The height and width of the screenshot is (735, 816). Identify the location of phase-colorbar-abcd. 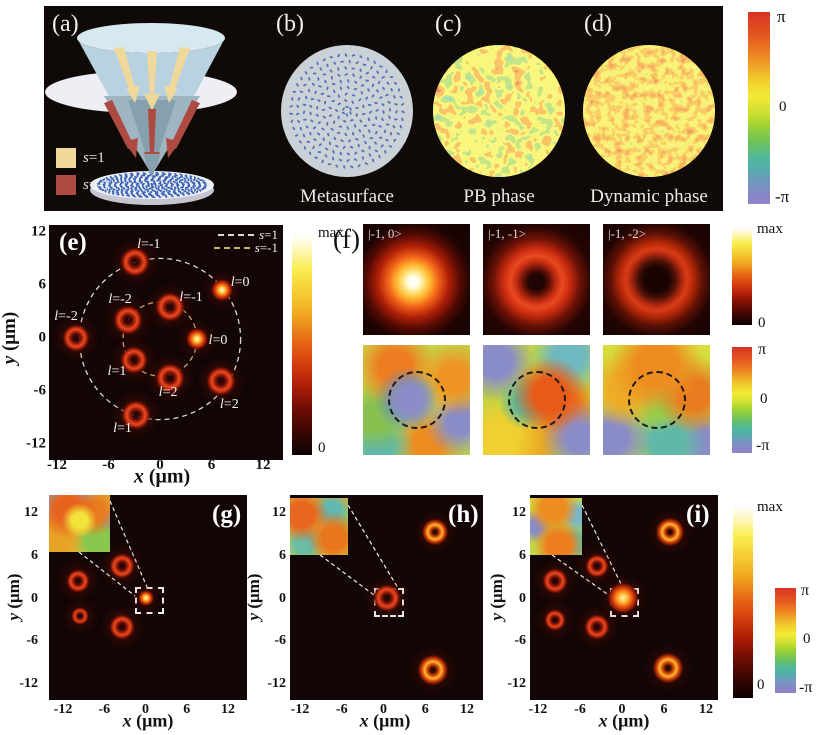
(759, 108).